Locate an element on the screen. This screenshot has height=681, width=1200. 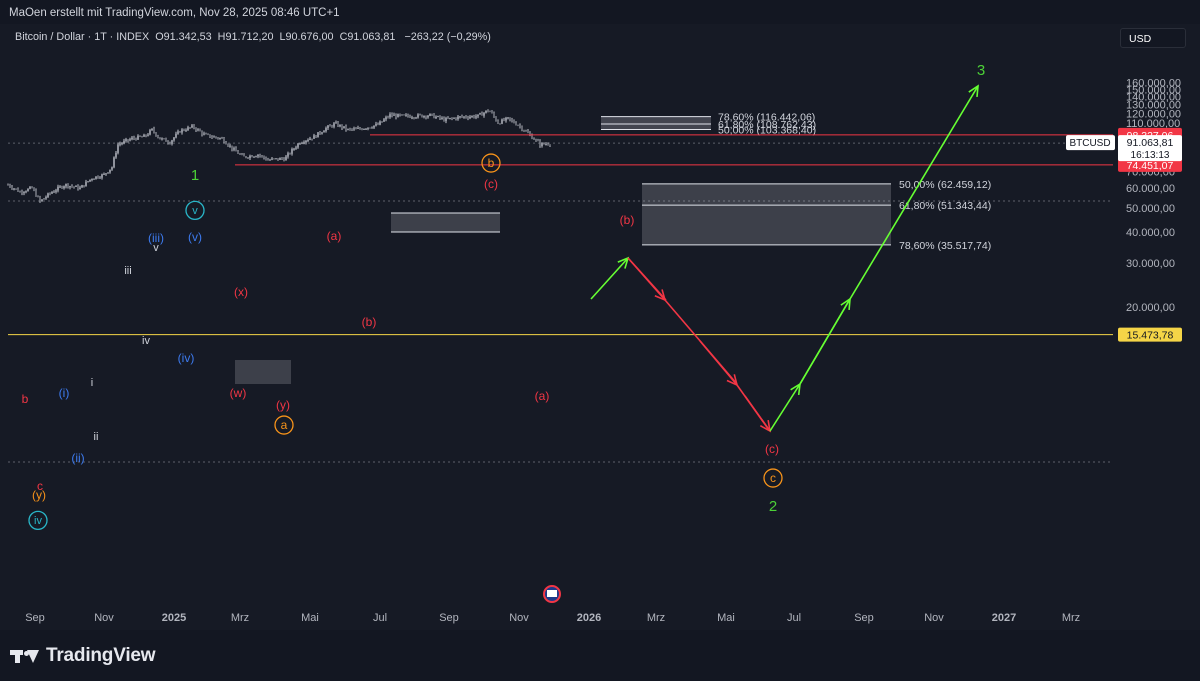
footer-bar is located at coordinates (600, 655).